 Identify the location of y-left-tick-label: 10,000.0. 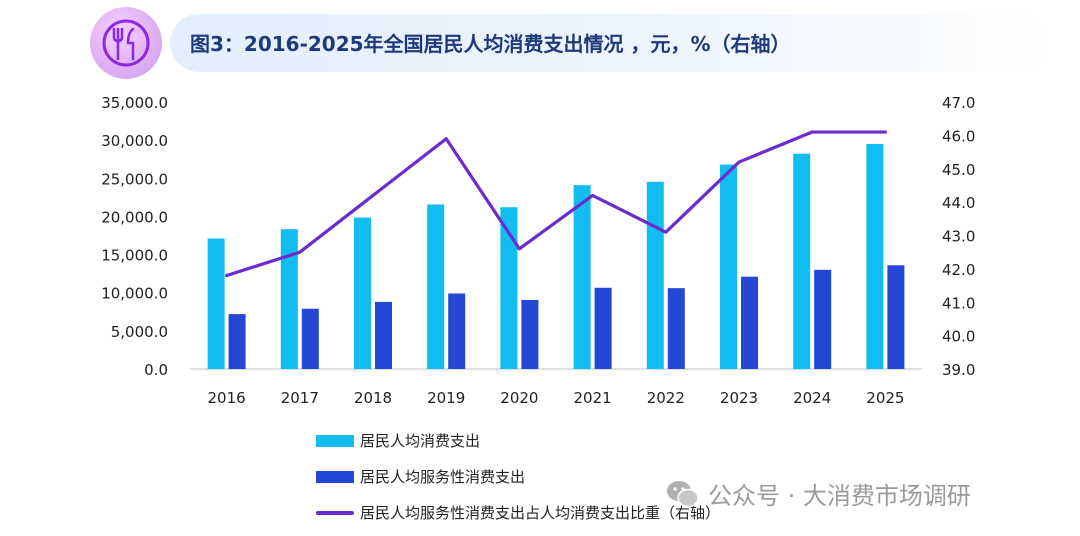
(134, 294).